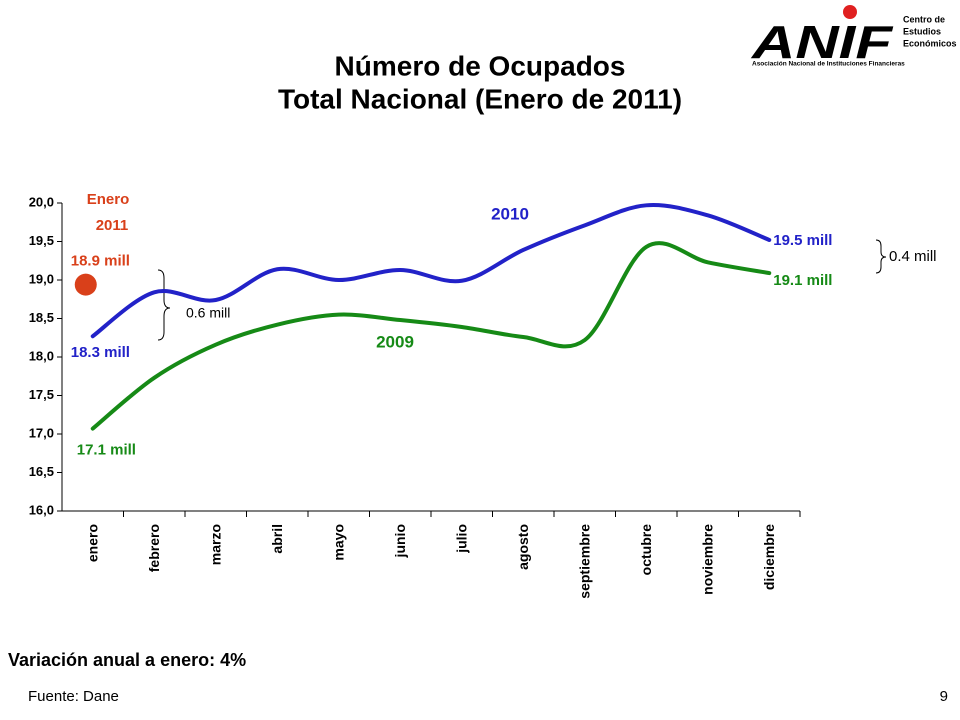 This screenshot has width=960, height=720. What do you see at coordinates (154, 548) in the screenshot?
I see `x-tick-label: febrero` at bounding box center [154, 548].